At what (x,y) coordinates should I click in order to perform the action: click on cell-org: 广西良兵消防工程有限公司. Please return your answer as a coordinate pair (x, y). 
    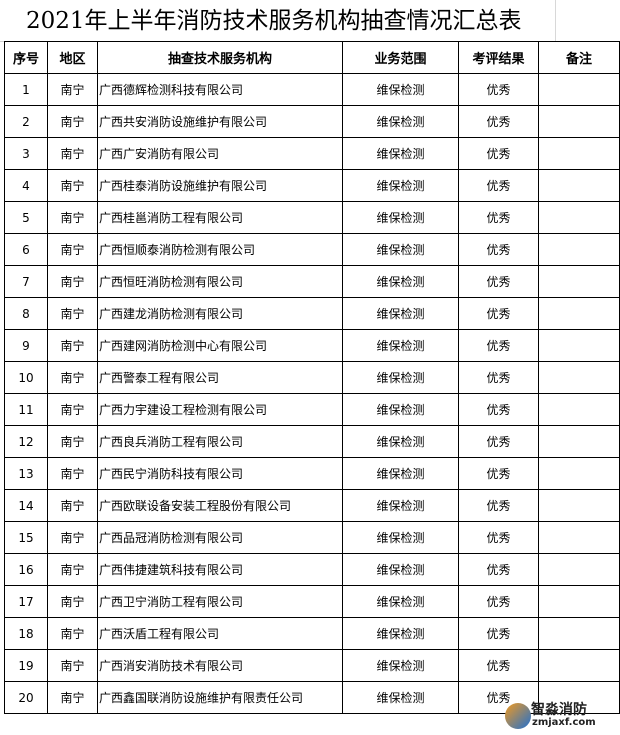
    Looking at the image, I should click on (220, 441).